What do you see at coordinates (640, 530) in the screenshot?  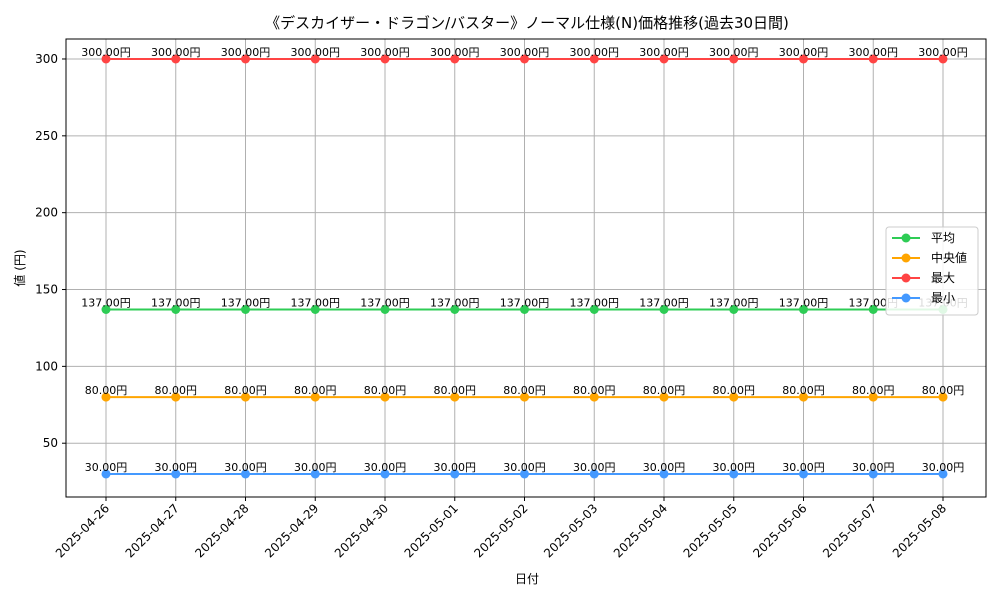 I see `x-tick-label: 2025-05-04` at bounding box center [640, 530].